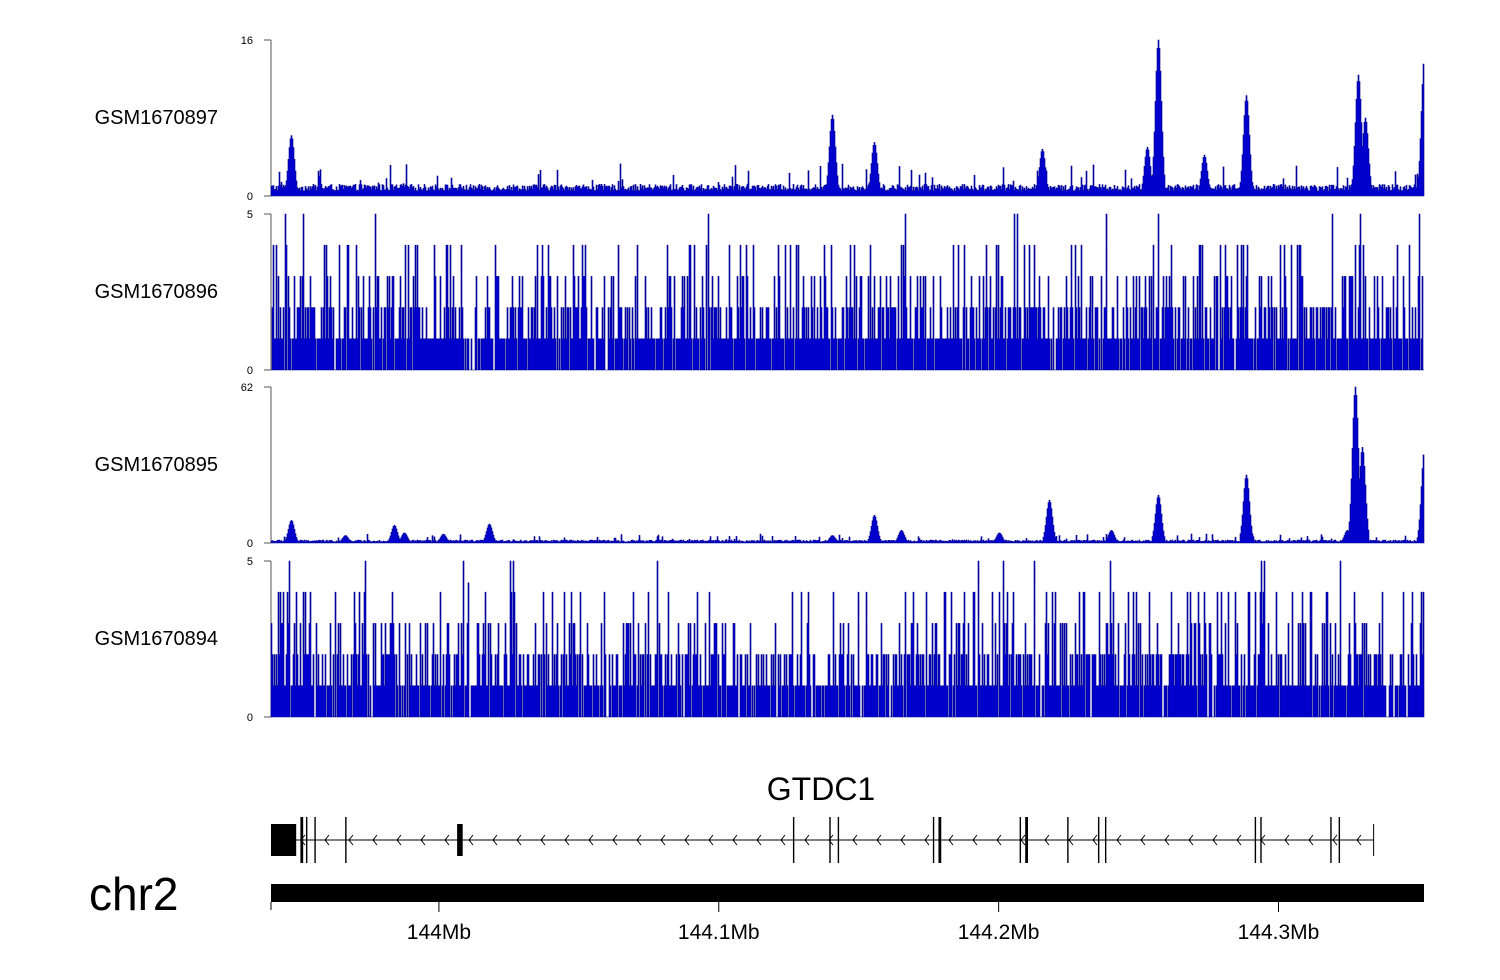  I want to click on track-label: GSM1670895, so click(156, 465).